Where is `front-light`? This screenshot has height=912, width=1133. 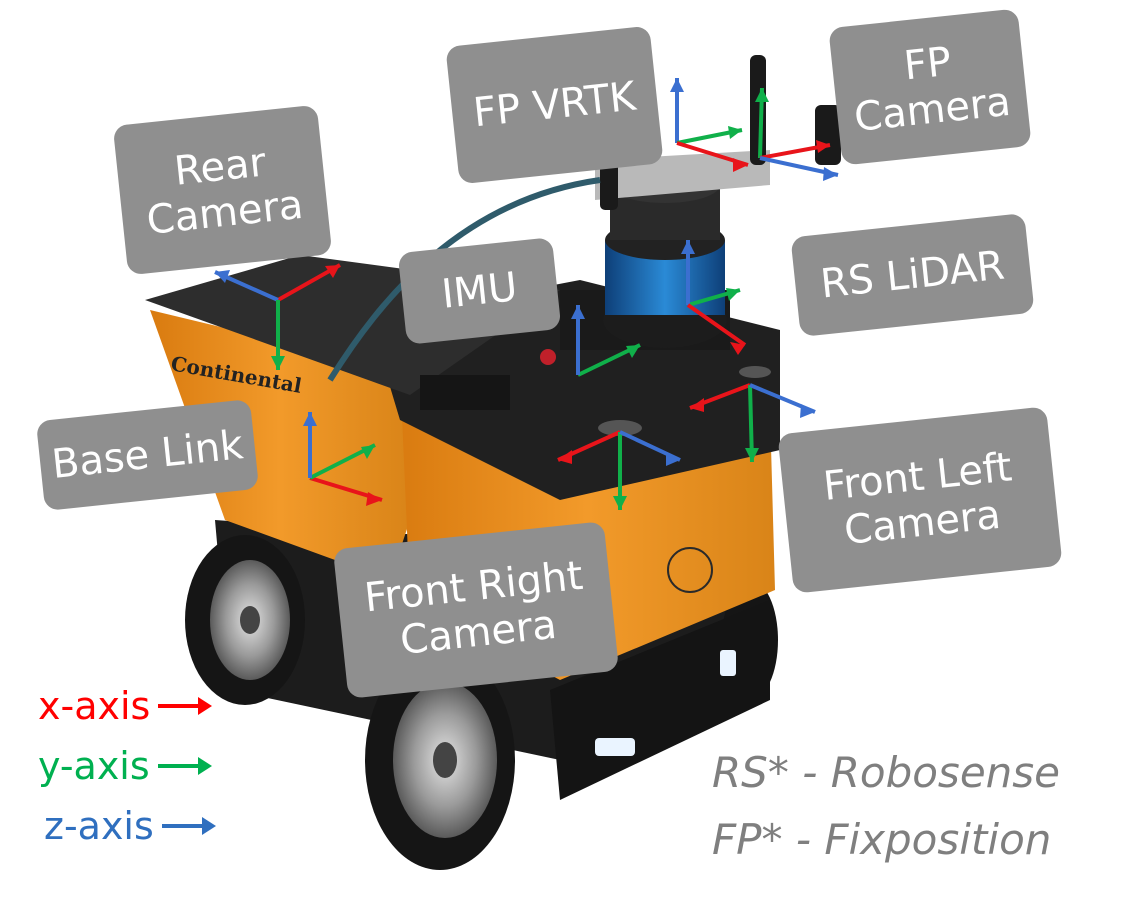
front-light is located at coordinates (615, 747).